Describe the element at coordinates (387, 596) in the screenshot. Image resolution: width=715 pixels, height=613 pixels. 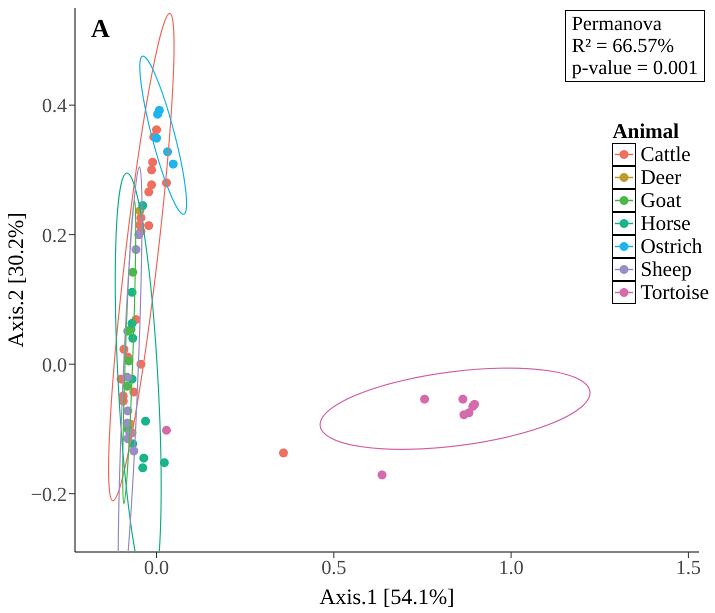
I see `x-axis-title: Axis.1 [54.1%]` at that location.